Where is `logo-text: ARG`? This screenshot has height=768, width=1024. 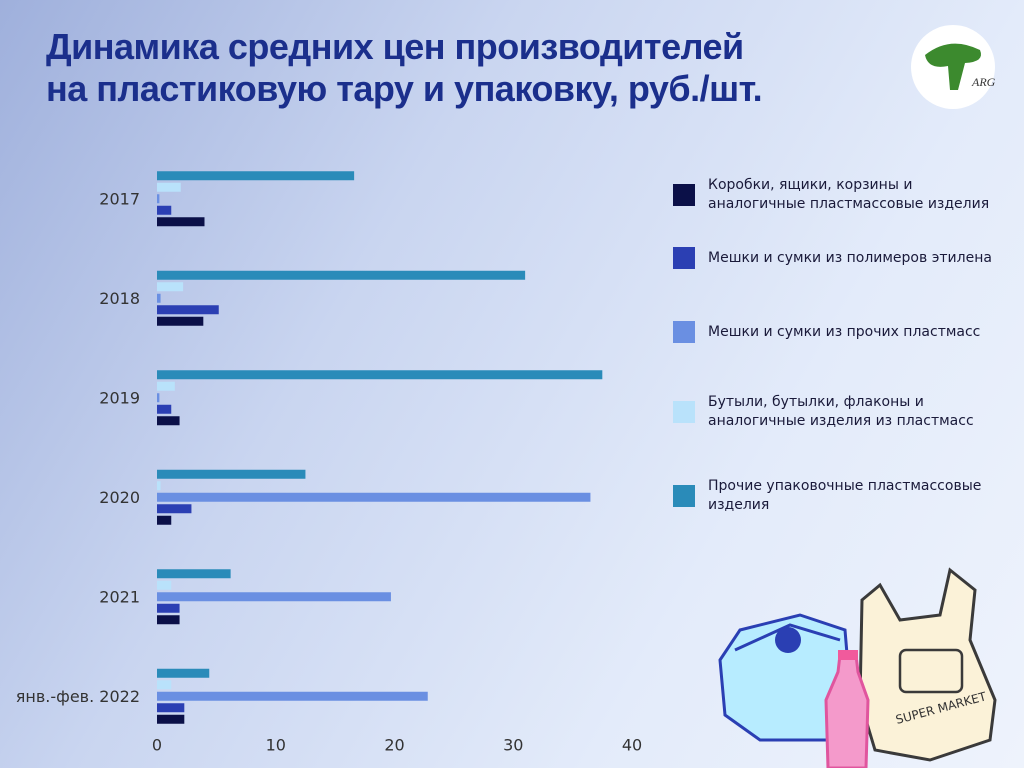
logo-text: ARG is located at coordinates (983, 82).